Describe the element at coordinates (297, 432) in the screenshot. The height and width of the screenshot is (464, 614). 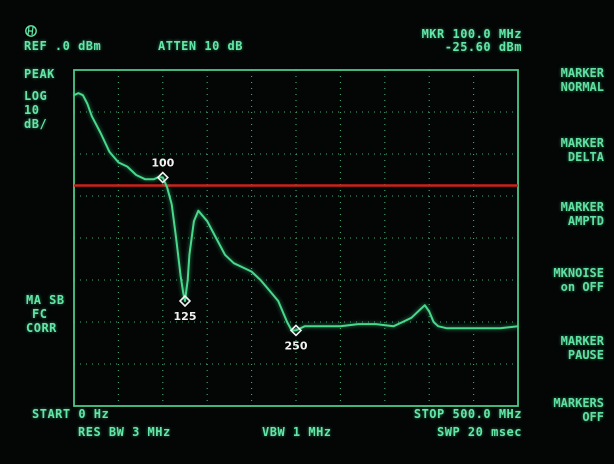
I see `video-bandwidth-label: VBW 1 MHz` at that location.